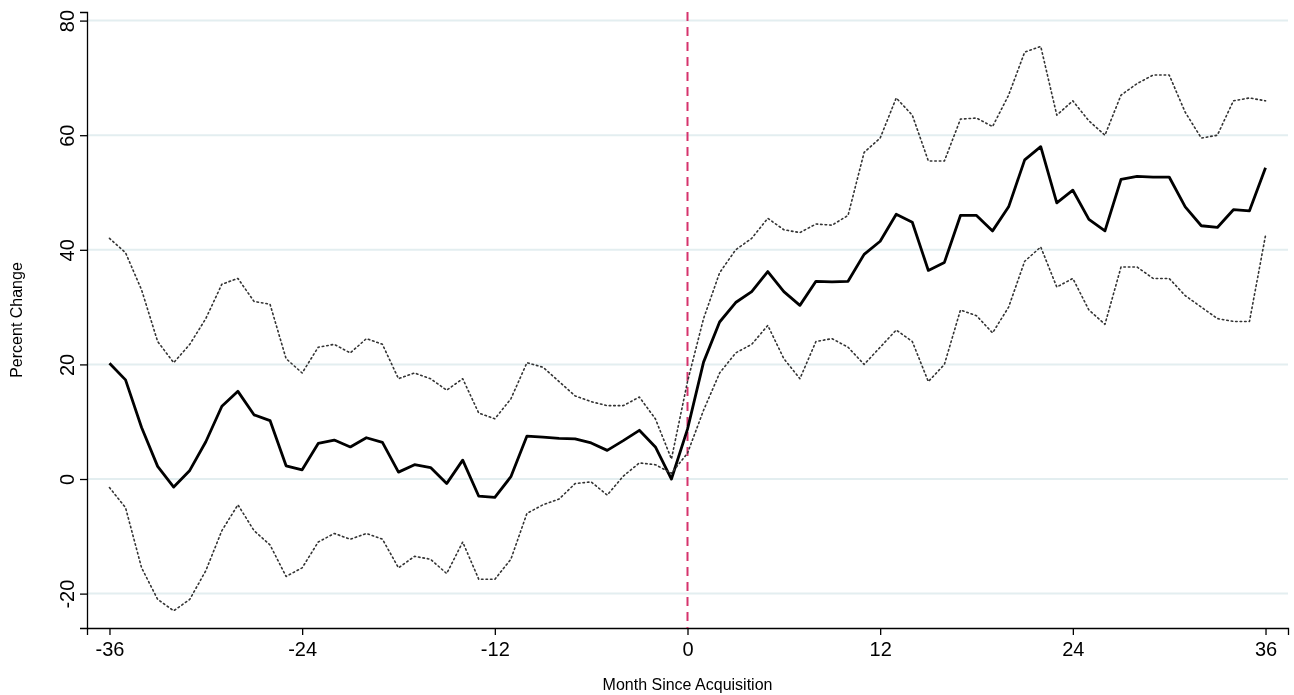  Describe the element at coordinates (67, 250) in the screenshot. I see `y-tick-label: 40` at that location.